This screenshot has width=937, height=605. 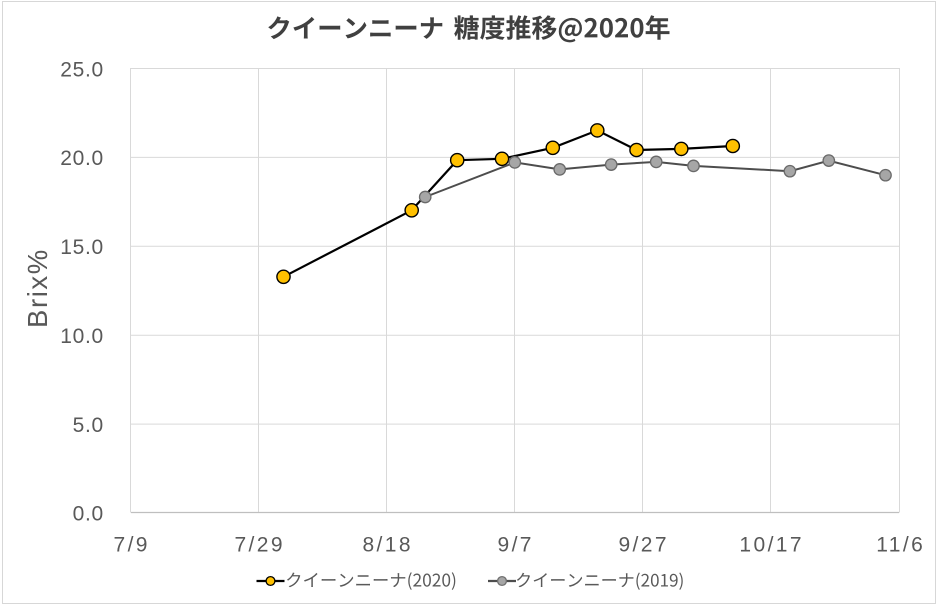 What do you see at coordinates (37, 288) in the screenshot?
I see `svg-text: Brix%` at bounding box center [37, 288].